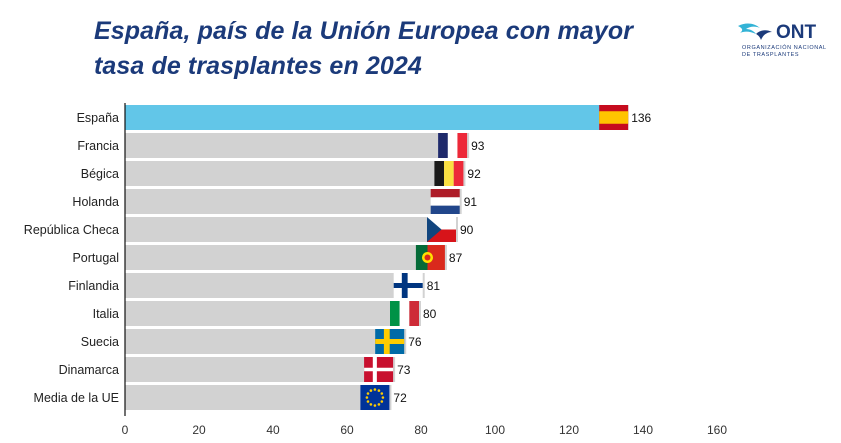  What do you see at coordinates (755, 31) in the screenshot?
I see `ont-bird-icon` at bounding box center [755, 31].